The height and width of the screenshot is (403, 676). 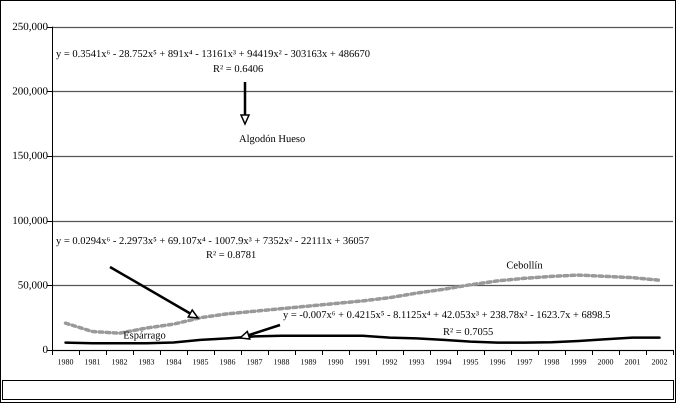 I want to click on x-tick-label: 1988, so click(x=282, y=362).